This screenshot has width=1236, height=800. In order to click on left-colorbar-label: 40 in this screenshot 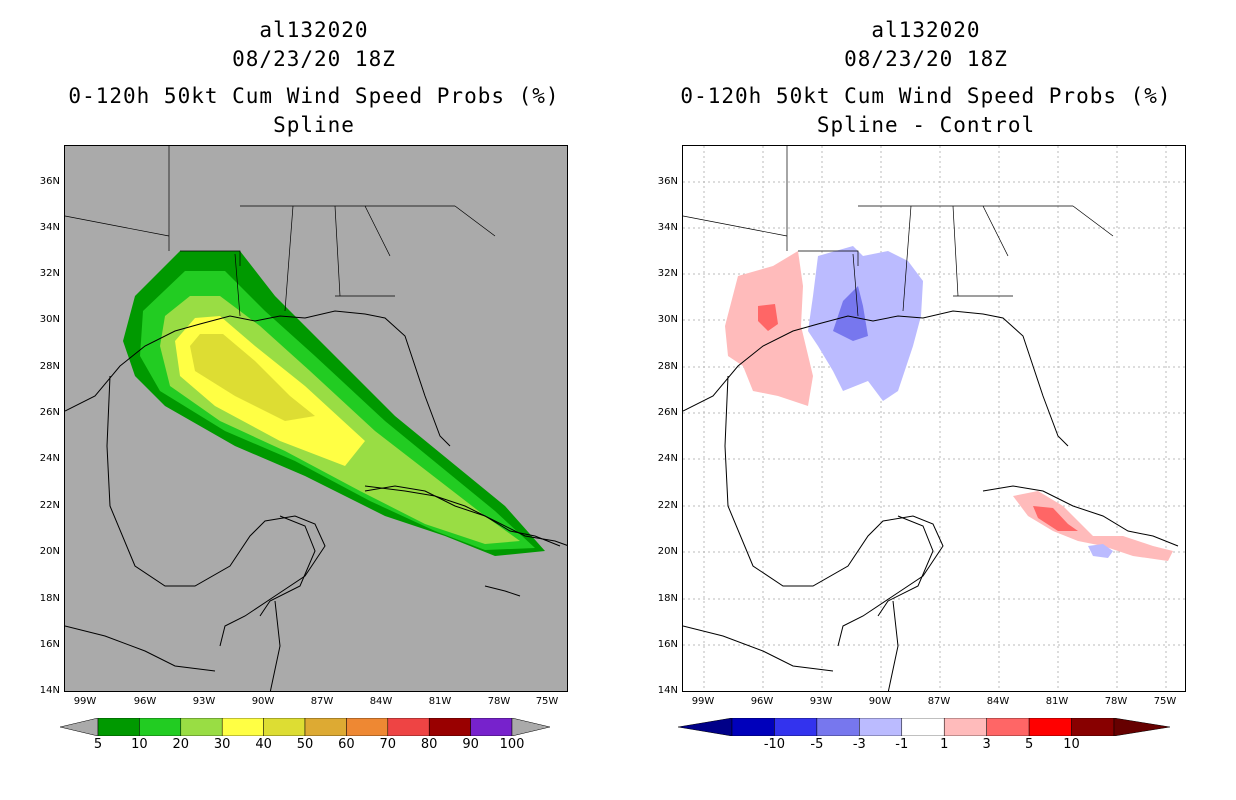, I will do `click(263, 744)`.